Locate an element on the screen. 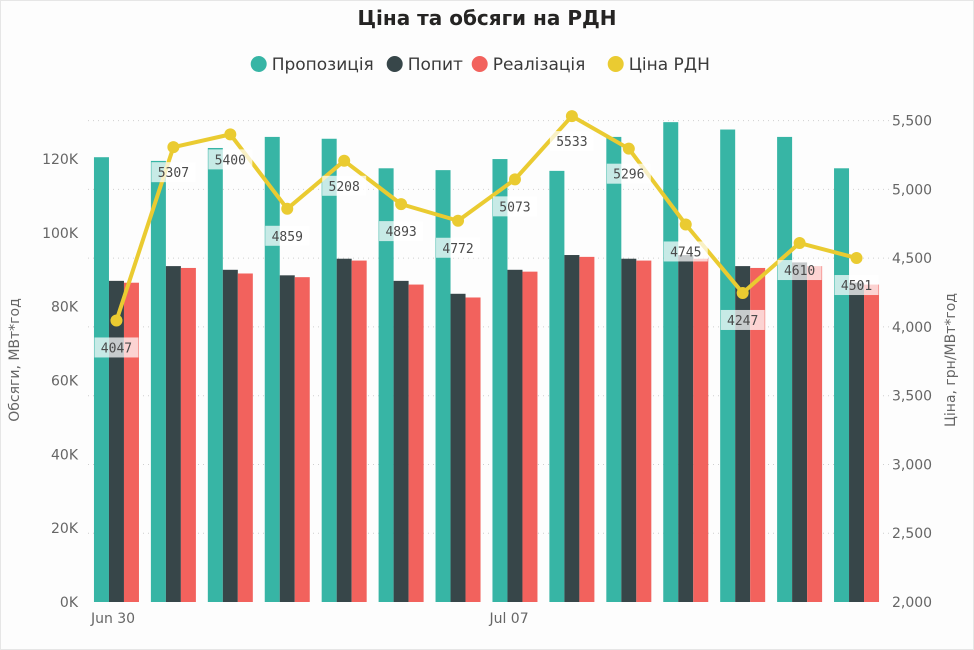 This screenshot has width=974, height=650. legend-label: Ціна РДН is located at coordinates (669, 65).